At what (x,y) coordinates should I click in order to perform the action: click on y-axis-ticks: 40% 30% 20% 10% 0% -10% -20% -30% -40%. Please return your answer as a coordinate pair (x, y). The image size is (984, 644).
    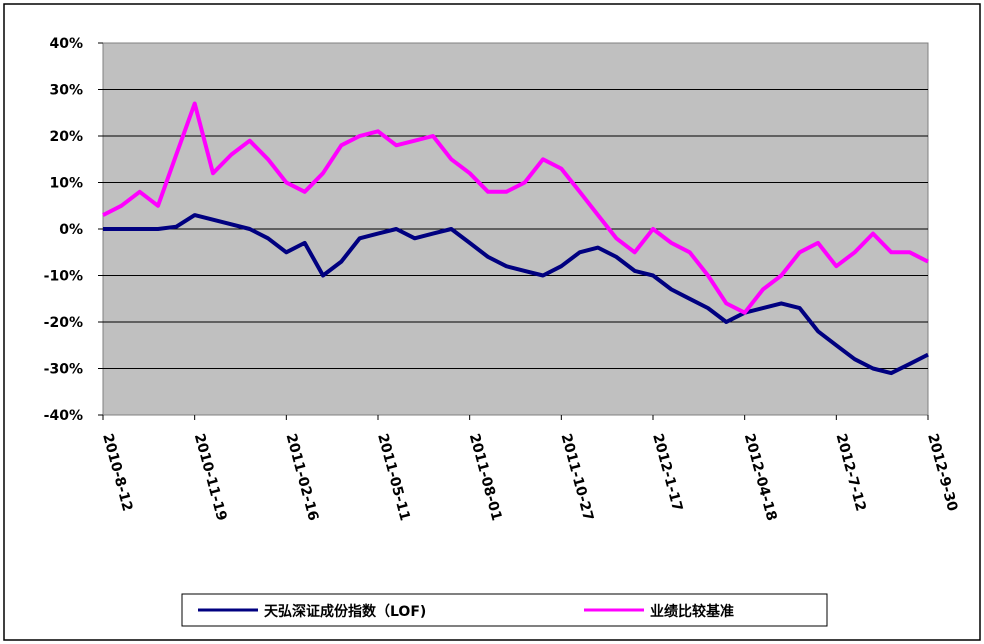
    Looking at the image, I should click on (73, 230).